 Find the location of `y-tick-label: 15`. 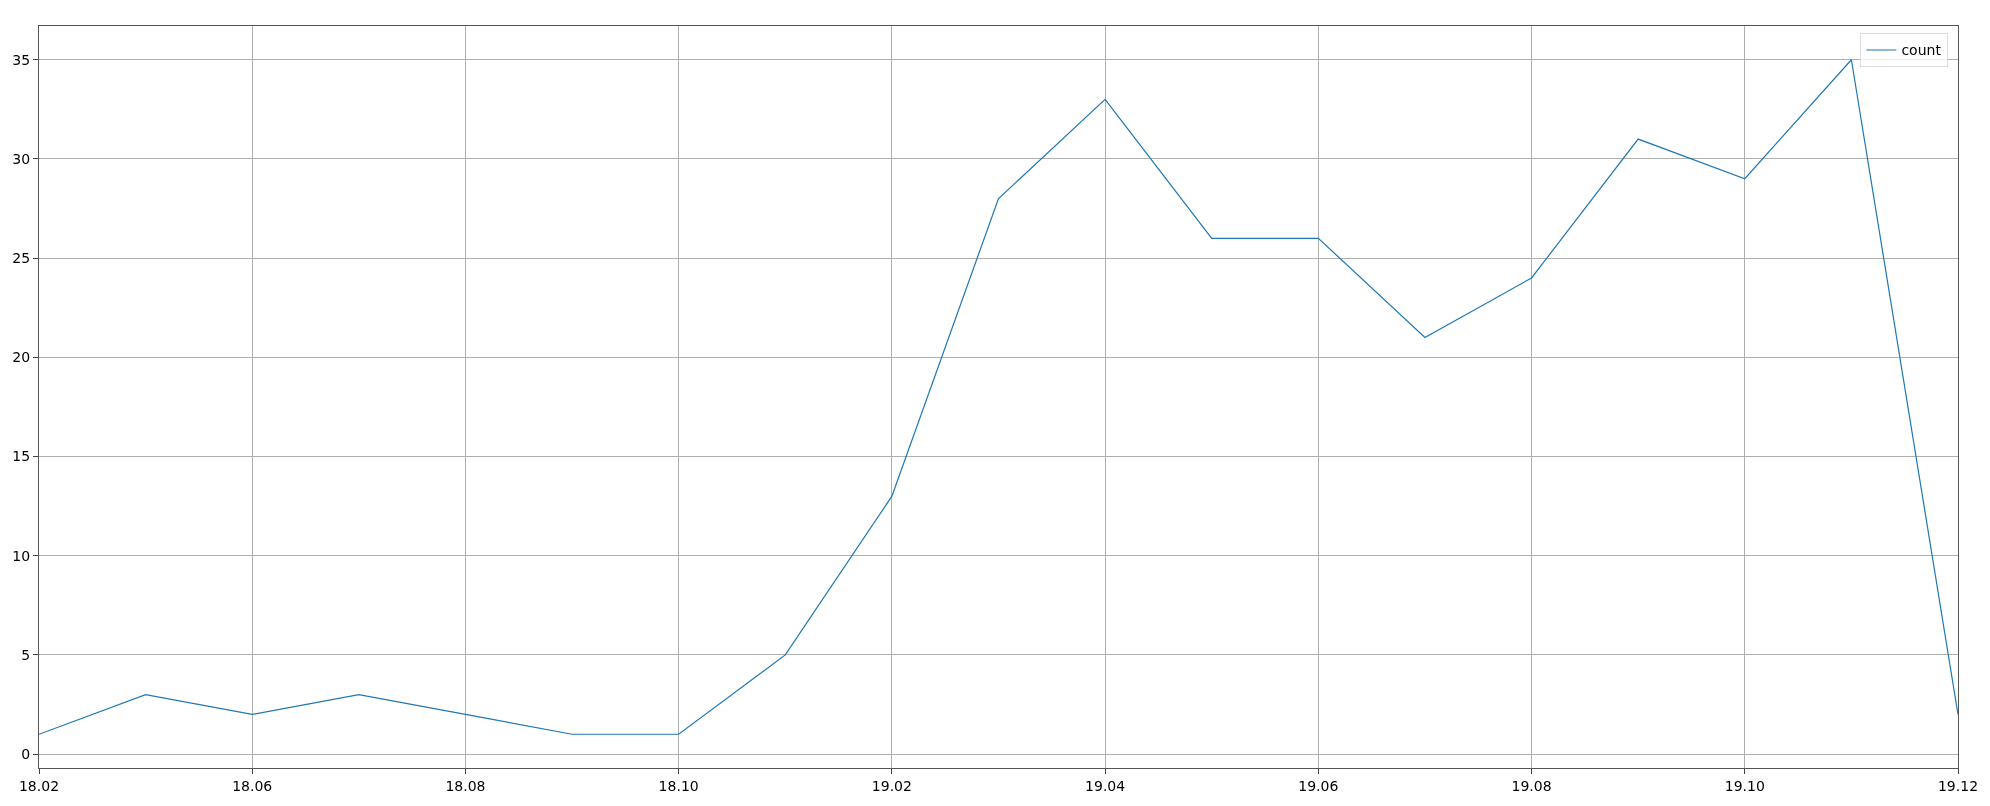

y-tick-label: 15 is located at coordinates (21, 456).